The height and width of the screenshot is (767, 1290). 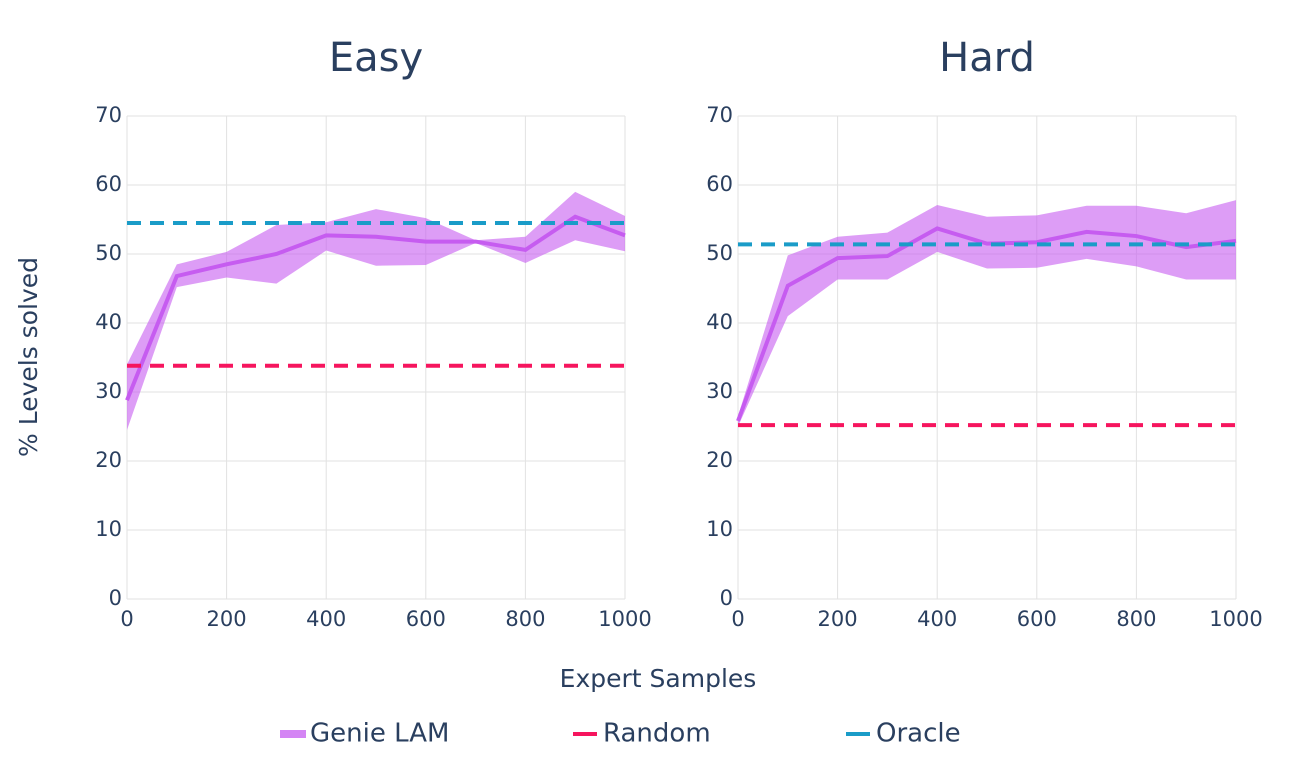 I want to click on subplot-title: Hard, so click(x=987, y=58).